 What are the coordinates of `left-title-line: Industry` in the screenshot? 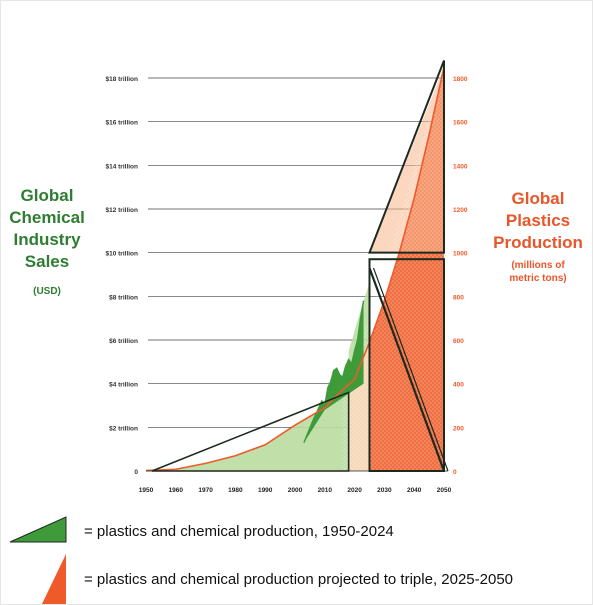 It's located at (47, 239).